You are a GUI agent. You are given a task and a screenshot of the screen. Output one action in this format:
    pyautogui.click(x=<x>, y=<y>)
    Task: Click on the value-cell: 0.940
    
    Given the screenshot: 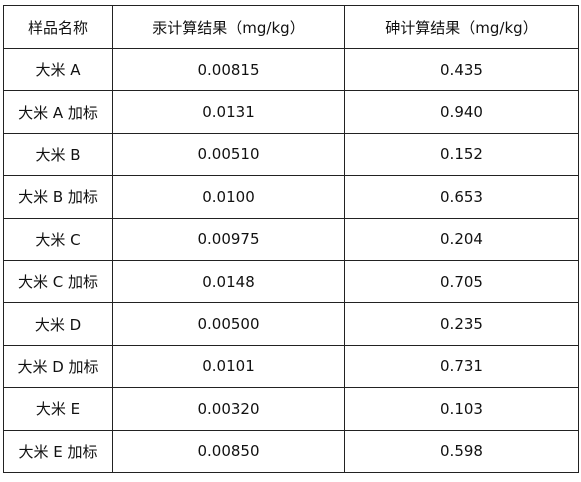 What is the action you would take?
    pyautogui.click(x=461, y=112)
    